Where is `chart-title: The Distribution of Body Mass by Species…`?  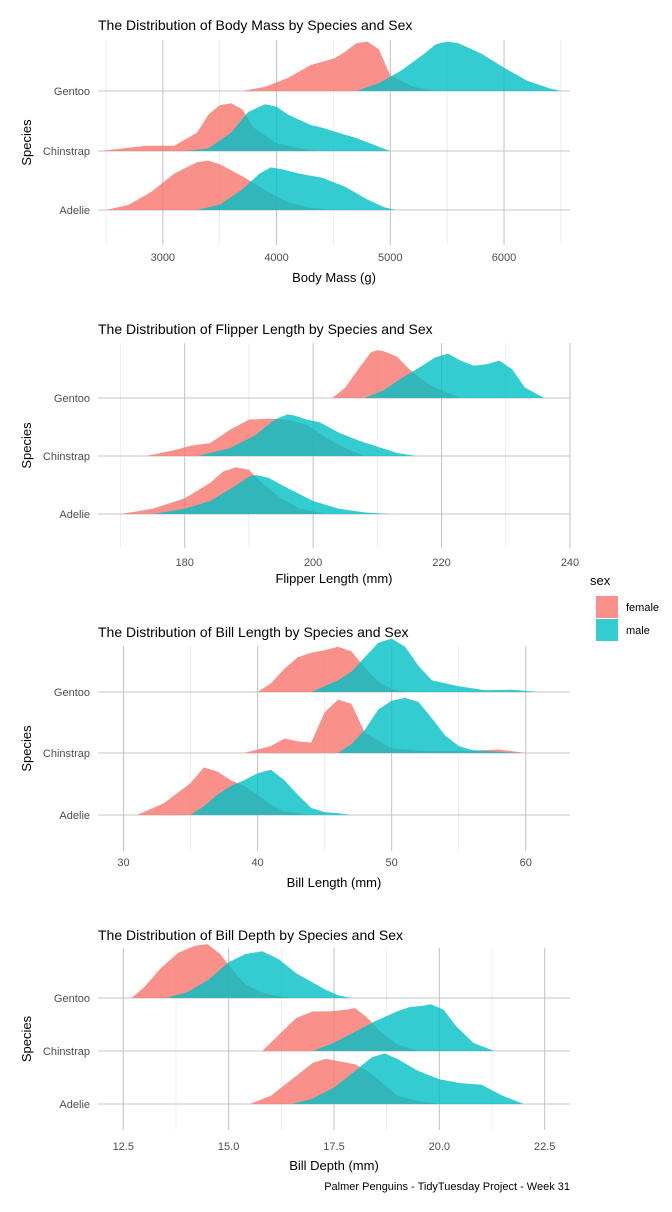
chart-title: The Distribution of Body Mass by Species… is located at coordinates (255, 25).